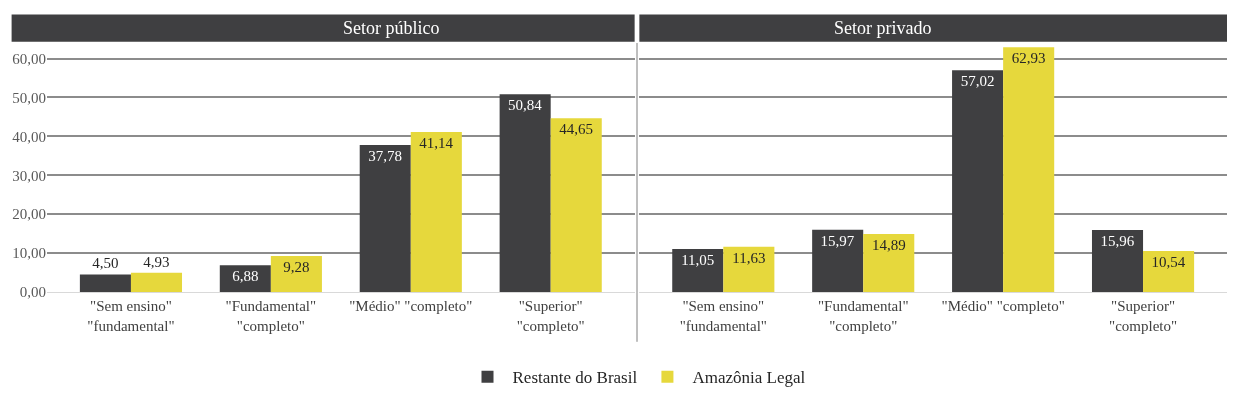  I want to click on y-tick-label: 0,00, so click(32, 292).